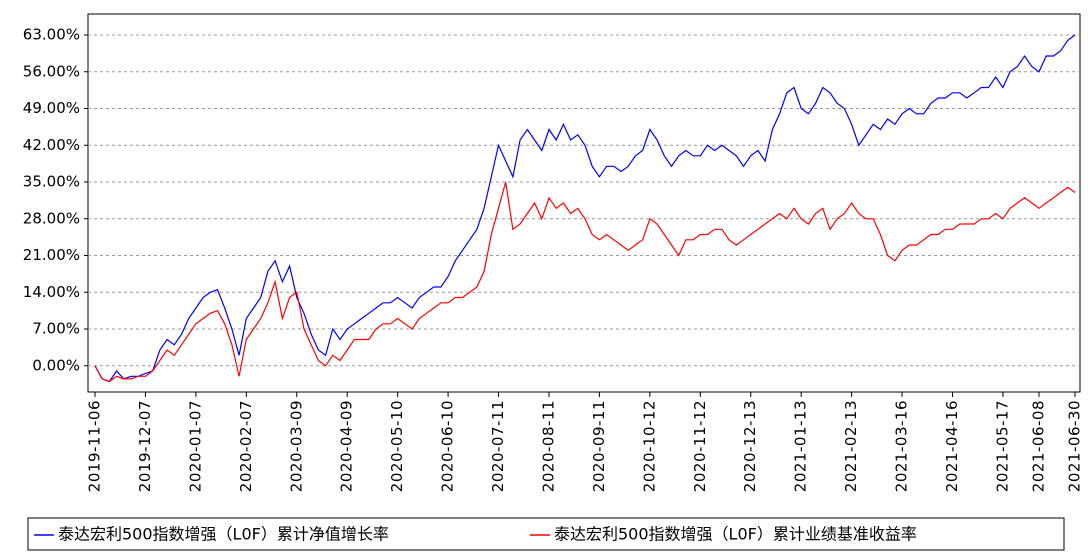 The height and width of the screenshot is (558, 1088). I want to click on legend-label: 泰达宏利500指数增强（L0F）累计业绩基准收益率, so click(735, 534).